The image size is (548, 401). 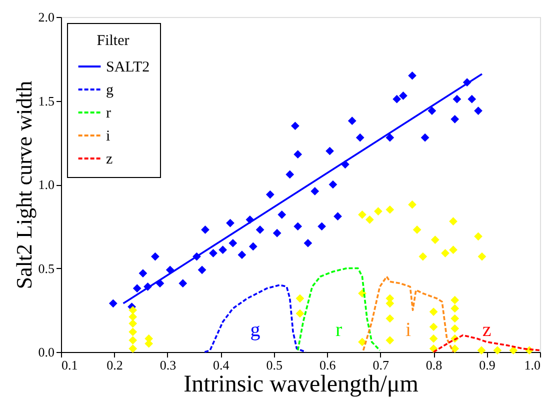 What do you see at coordinates (46, 184) in the screenshot?
I see `y-tick-label: 1.0` at bounding box center [46, 184].